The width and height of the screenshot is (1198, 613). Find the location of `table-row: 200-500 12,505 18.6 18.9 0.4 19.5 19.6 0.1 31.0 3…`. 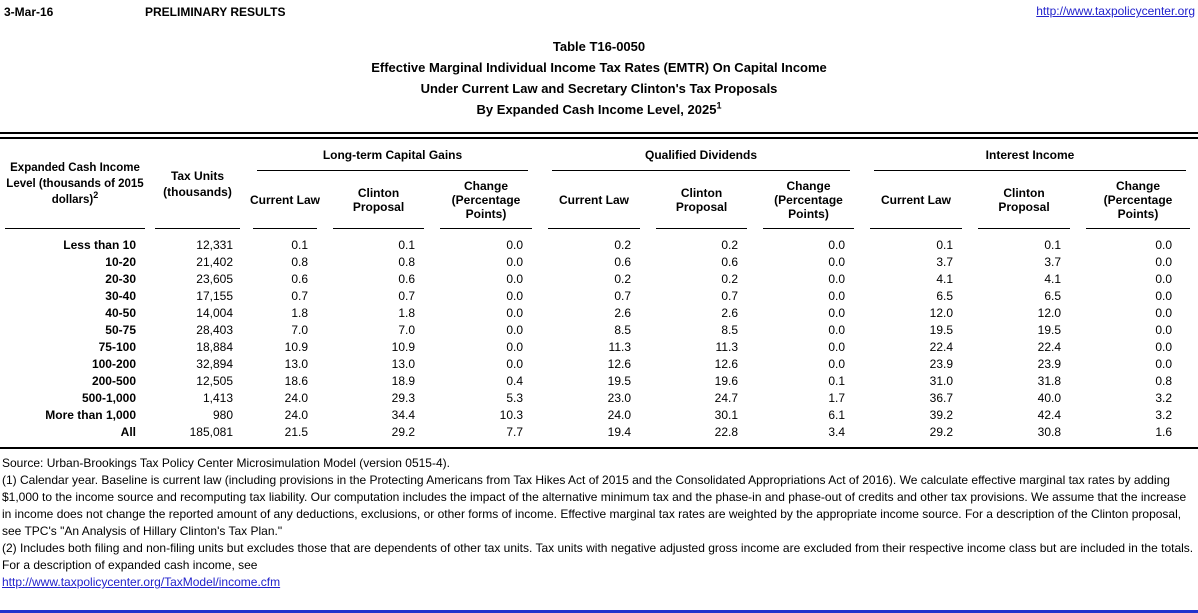

table-row: 200-500 12,505 18.6 18.9 0.4 19.5 19.6 0.1 31.0 3… is located at coordinates (599, 381).